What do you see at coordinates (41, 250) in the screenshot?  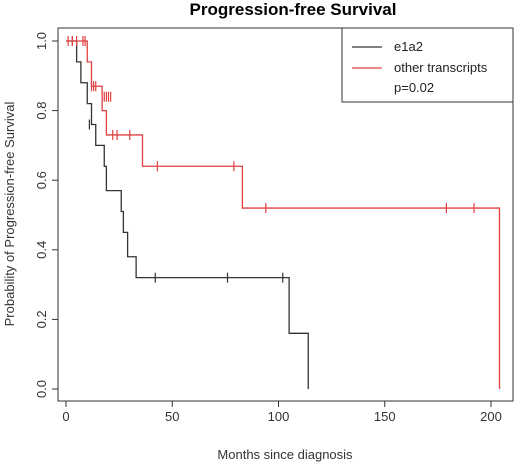 I see `y-tick-label: 0.4` at bounding box center [41, 250].